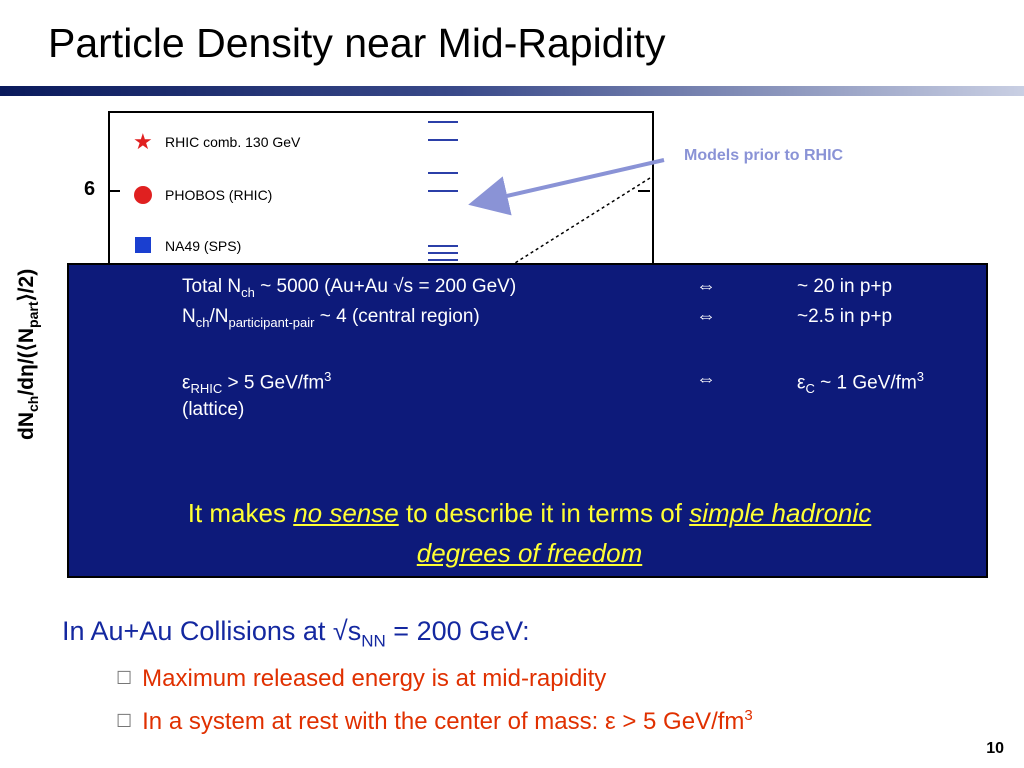 The height and width of the screenshot is (768, 1024). What do you see at coordinates (143, 245) in the screenshot?
I see `square-icon` at bounding box center [143, 245].